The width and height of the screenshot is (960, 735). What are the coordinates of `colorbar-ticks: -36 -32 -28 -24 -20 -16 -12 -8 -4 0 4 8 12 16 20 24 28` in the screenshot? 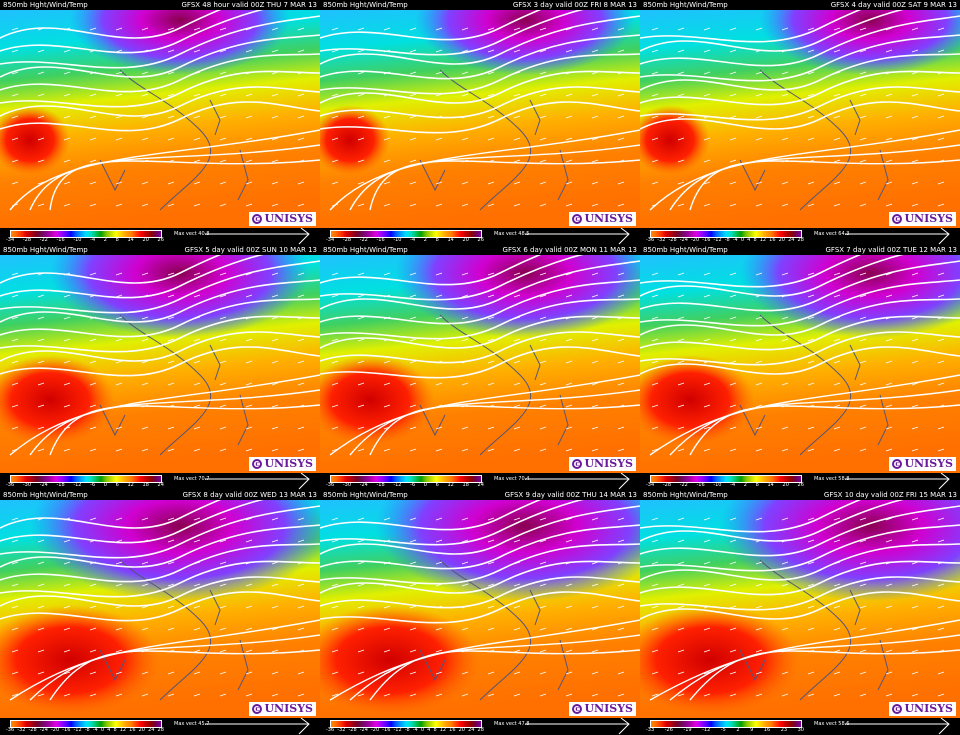 It's located at (85, 731).